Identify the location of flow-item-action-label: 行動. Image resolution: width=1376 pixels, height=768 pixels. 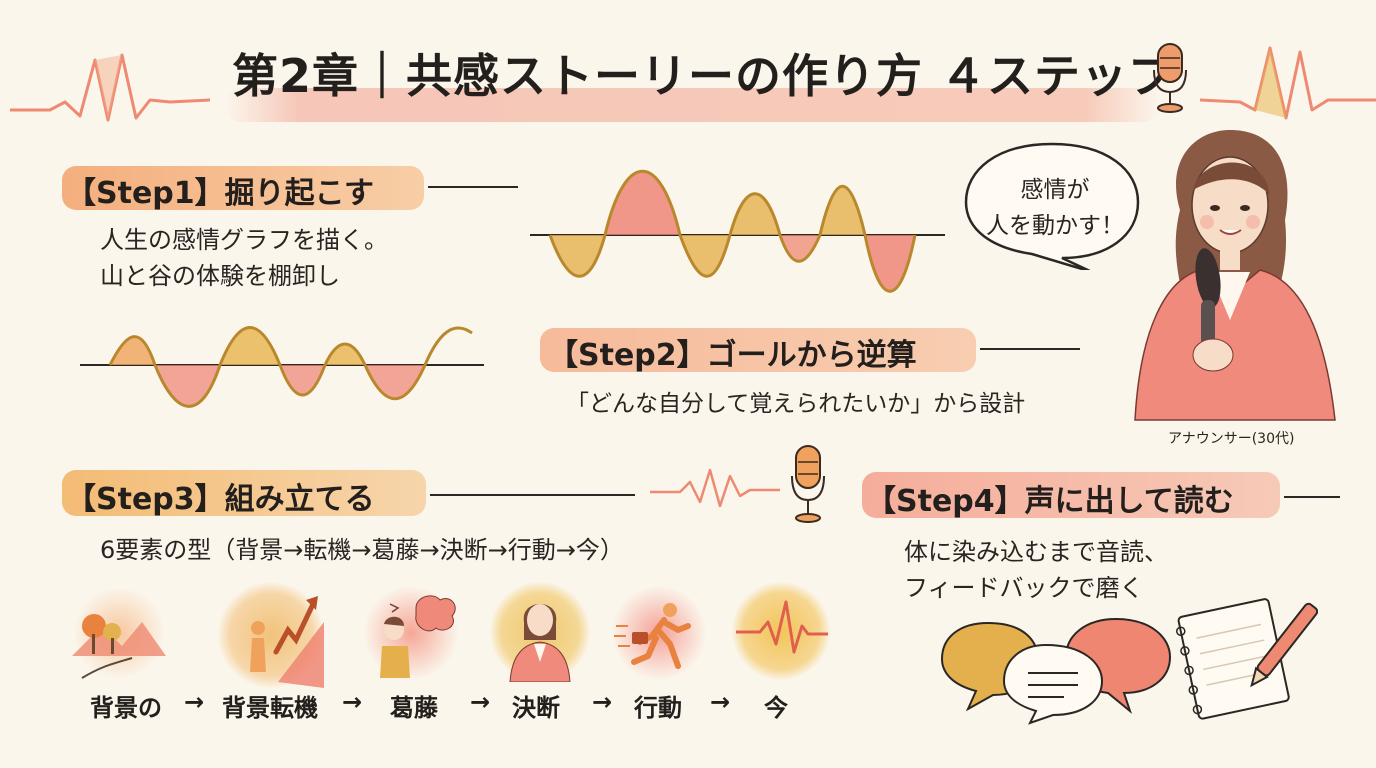
(658, 708).